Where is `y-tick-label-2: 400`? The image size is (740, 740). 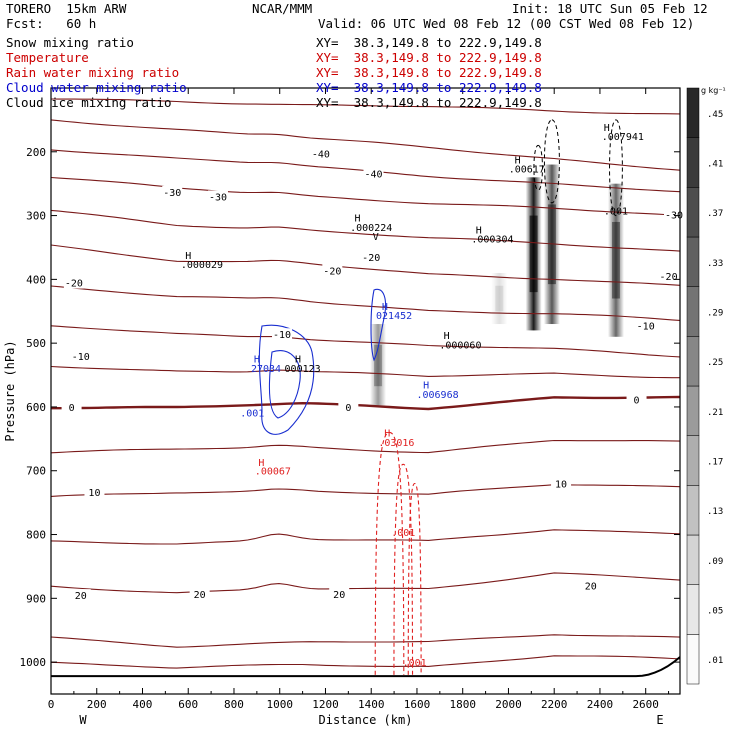 y-tick-label-2: 400 is located at coordinates (36, 279).